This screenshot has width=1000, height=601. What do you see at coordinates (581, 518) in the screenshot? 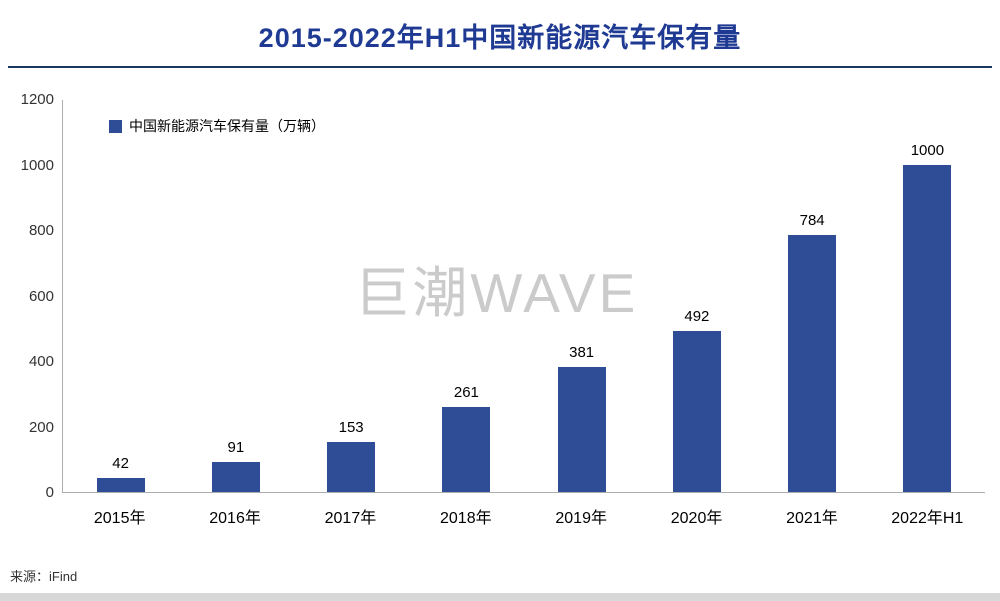
I see `x-tick-label: 2019年` at bounding box center [581, 518].